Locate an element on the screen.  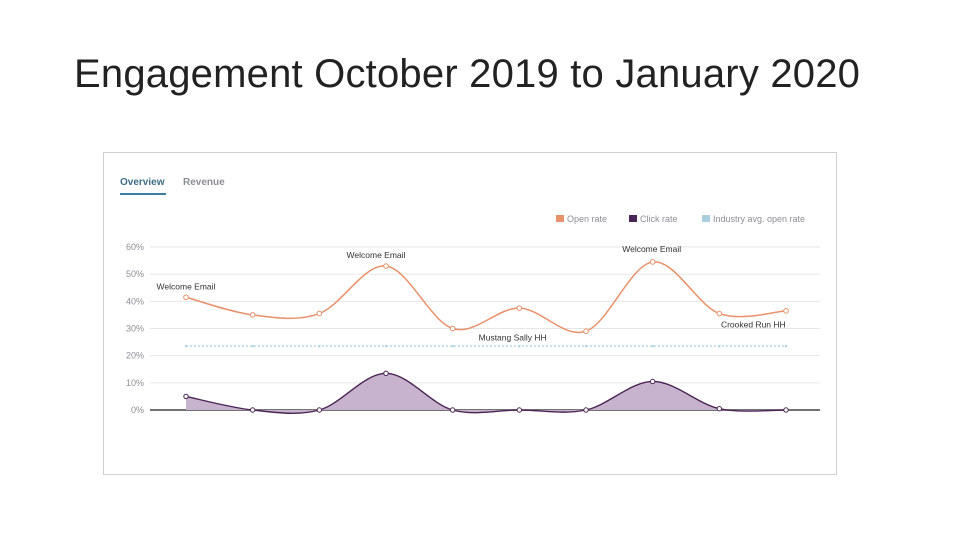
tab-active-indicator is located at coordinates (143, 194).